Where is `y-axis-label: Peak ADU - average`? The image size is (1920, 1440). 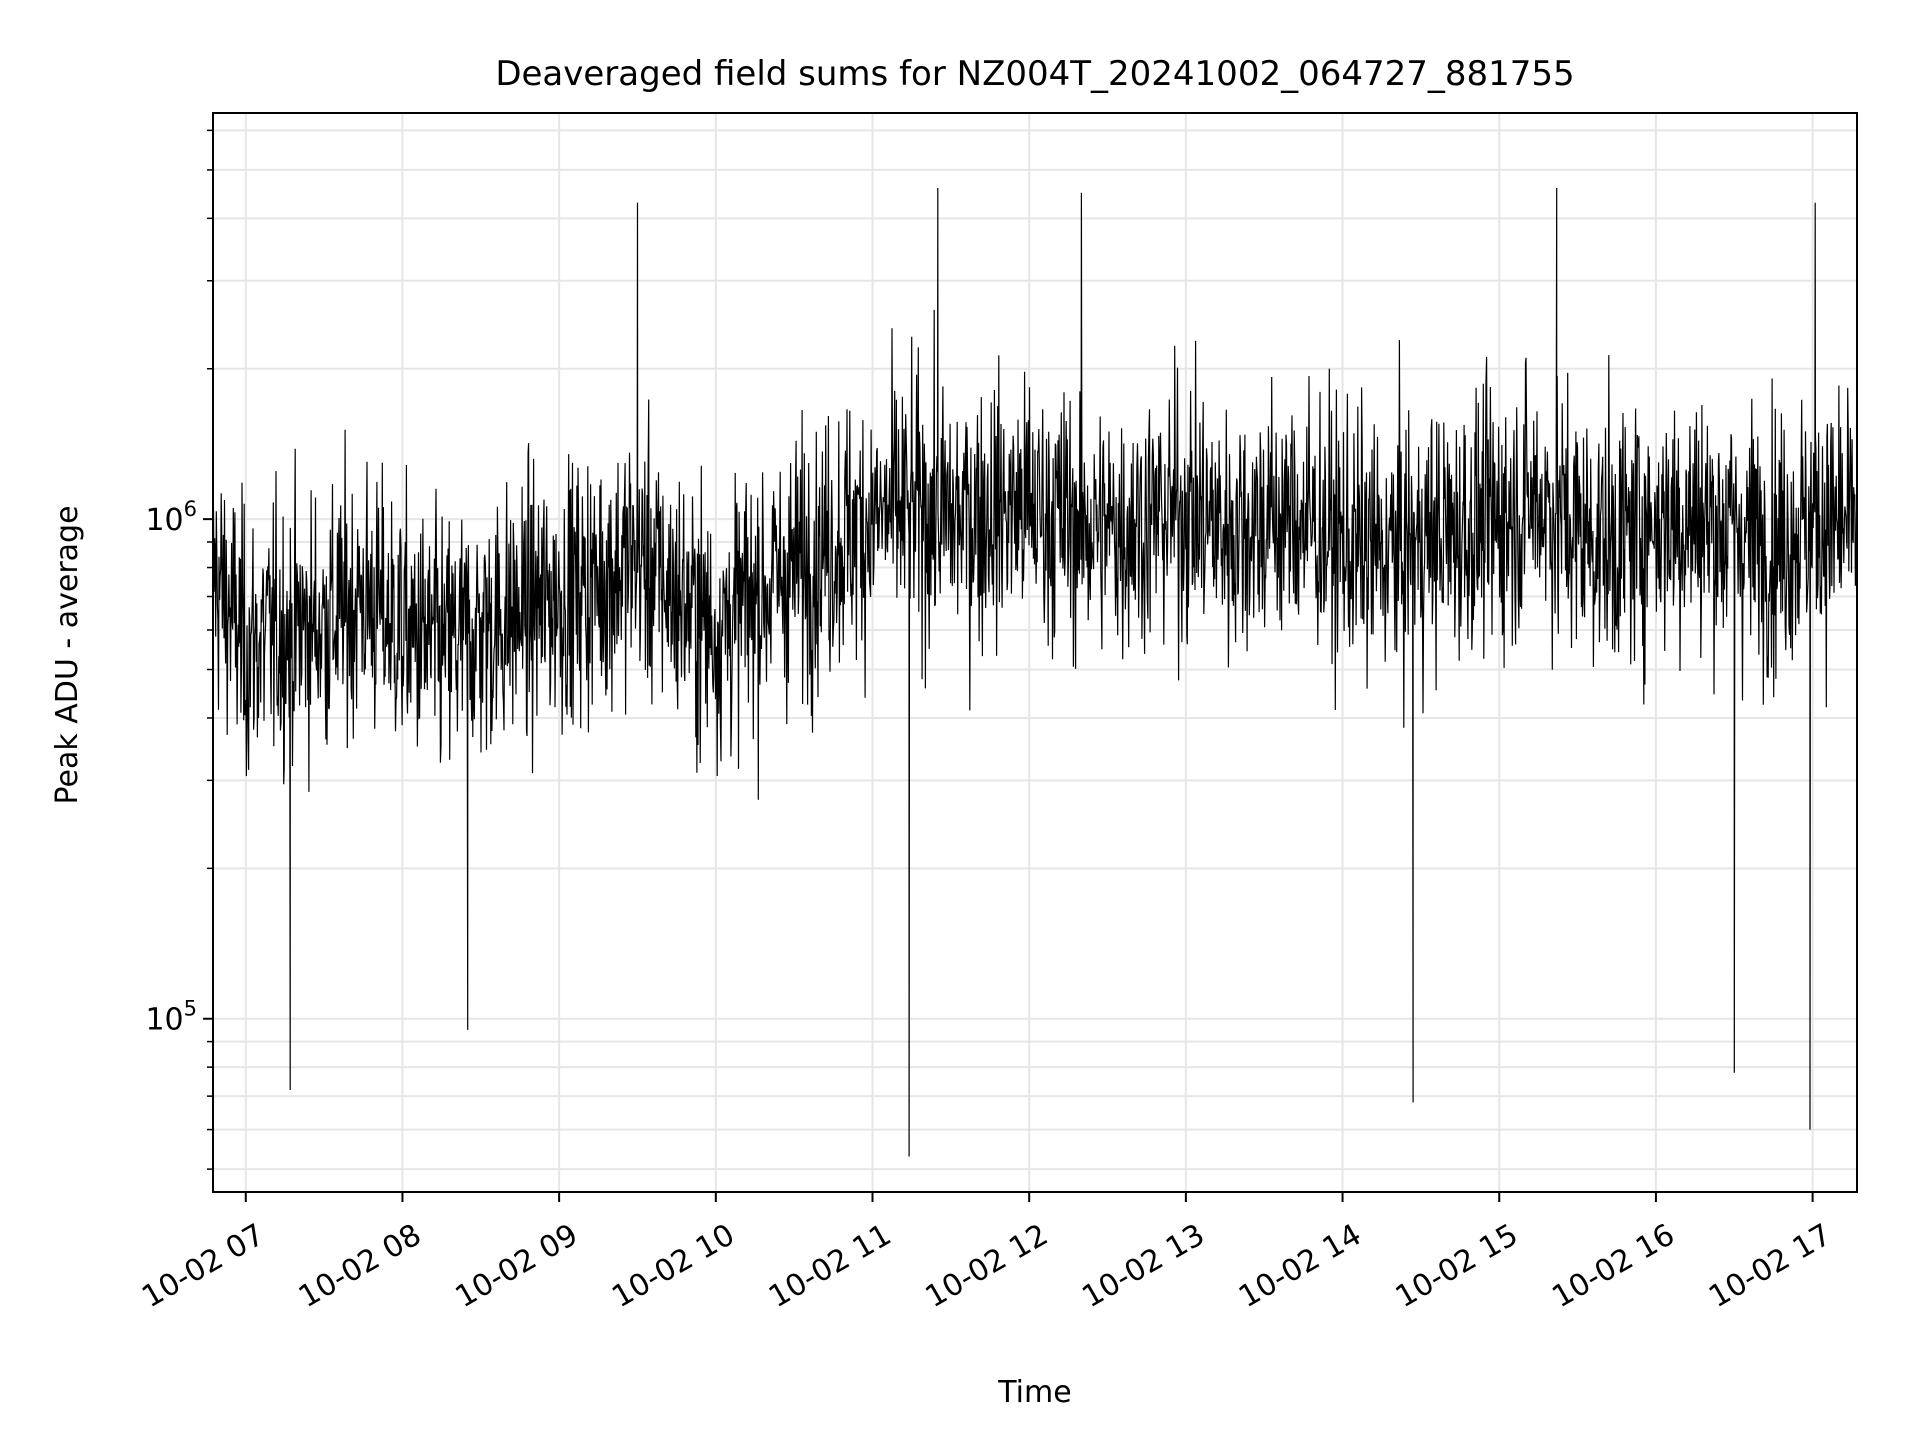 y-axis-label: Peak ADU - average is located at coordinates (67, 654).